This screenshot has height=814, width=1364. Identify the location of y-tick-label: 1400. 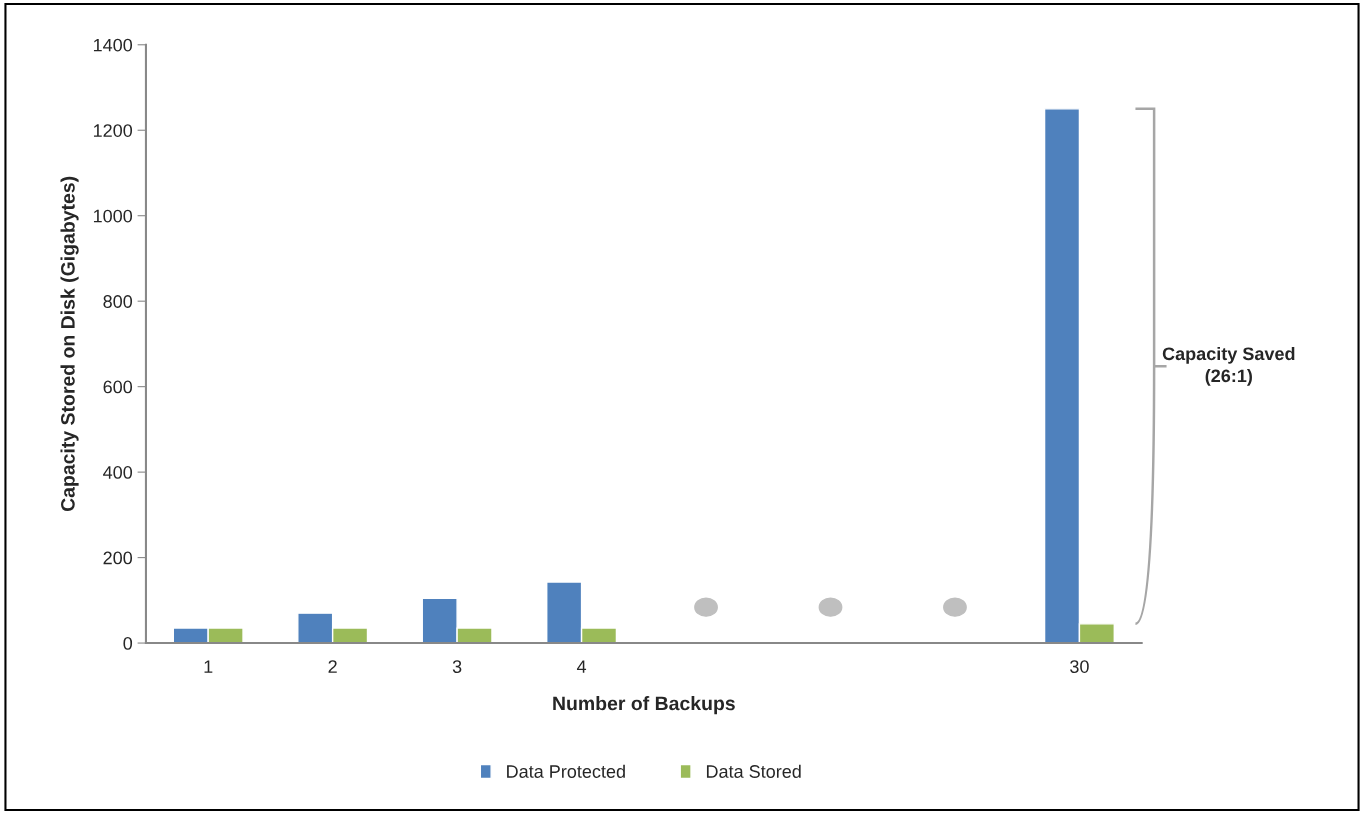
(113, 45).